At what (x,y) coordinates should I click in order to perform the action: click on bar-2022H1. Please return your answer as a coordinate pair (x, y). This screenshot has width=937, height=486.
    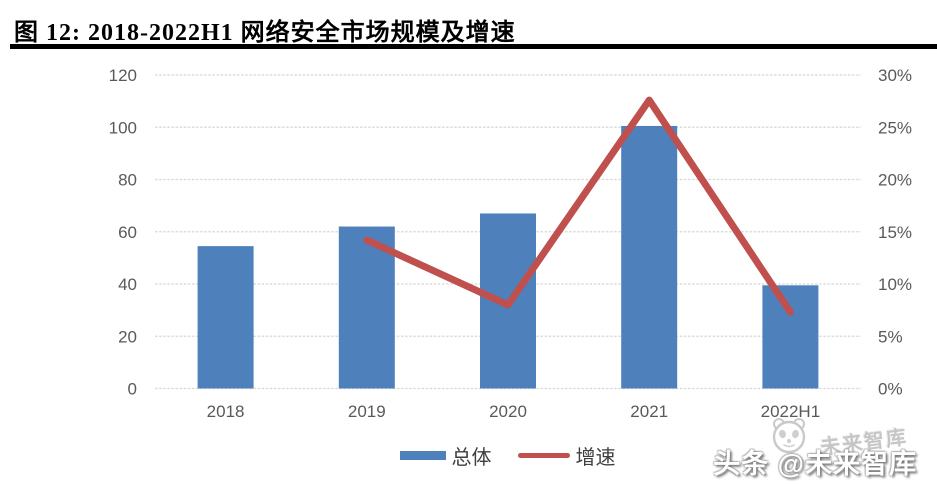
    Looking at the image, I should click on (790, 337).